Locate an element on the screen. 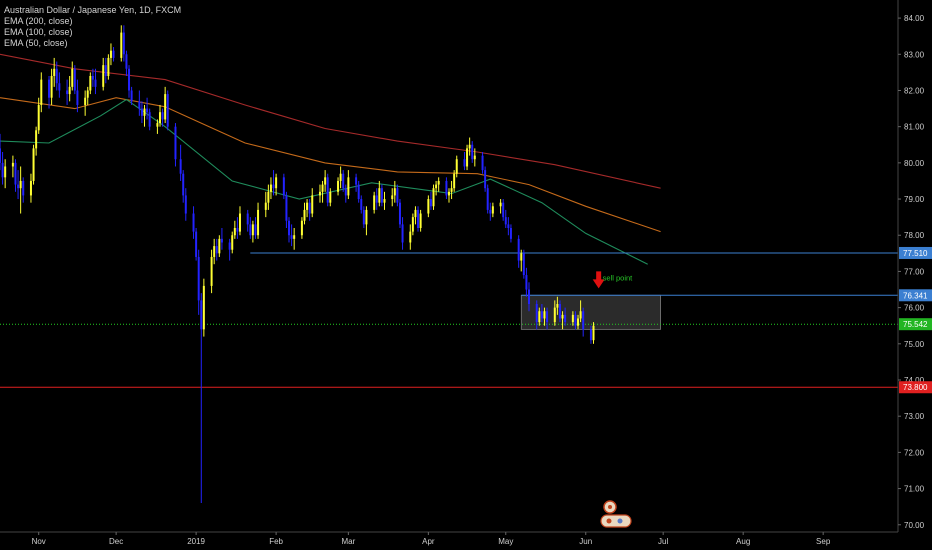  x-tick-label: Jul is located at coordinates (663, 541).